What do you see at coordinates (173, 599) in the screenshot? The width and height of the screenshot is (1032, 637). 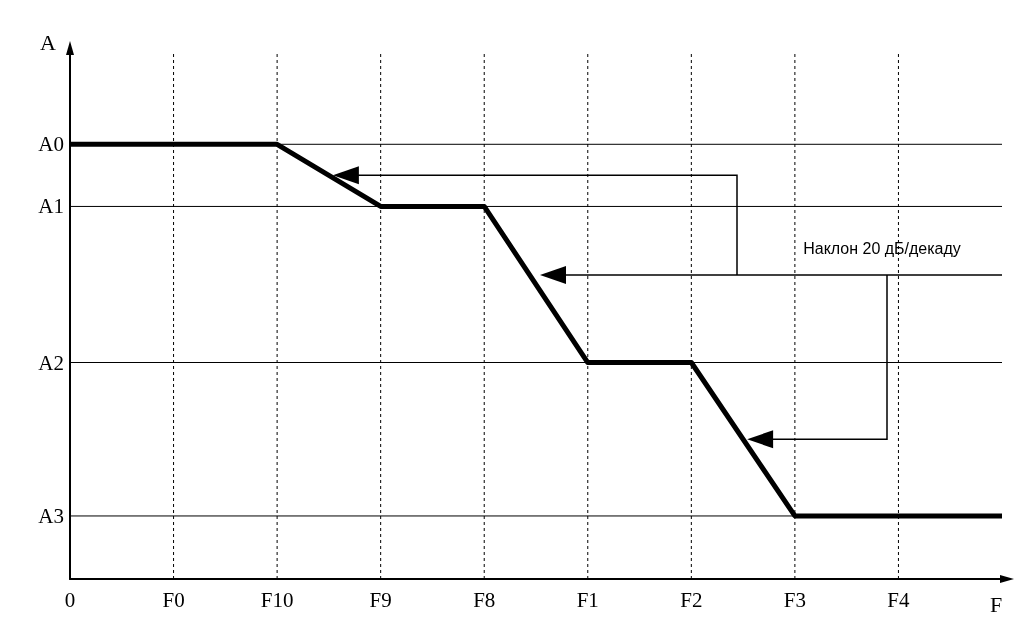 I see `x-tick-label: F0` at bounding box center [173, 599].